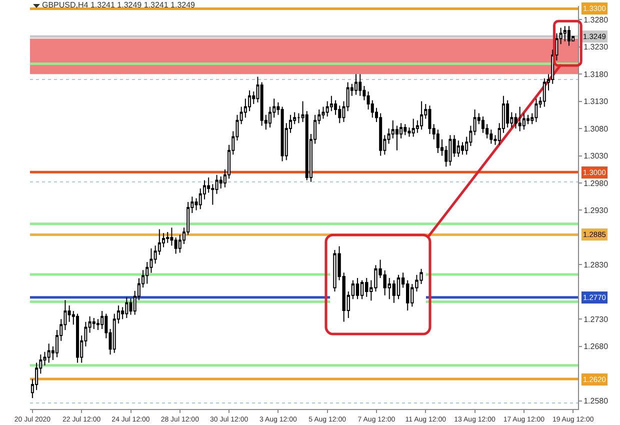  I want to click on y-tick-label: 1.2980, so click(596, 183).